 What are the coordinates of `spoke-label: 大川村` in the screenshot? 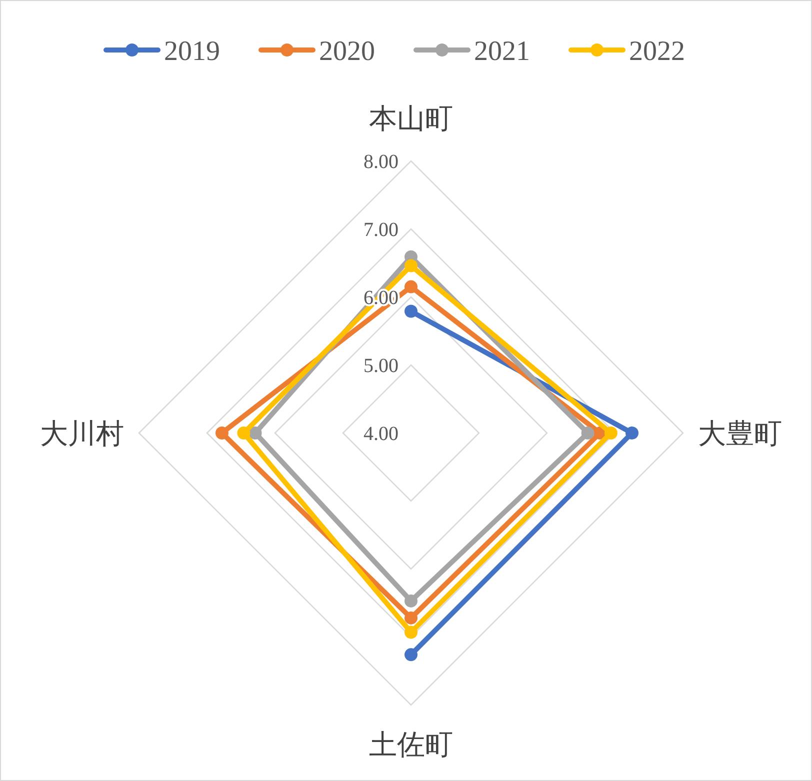 It's located at (82, 434).